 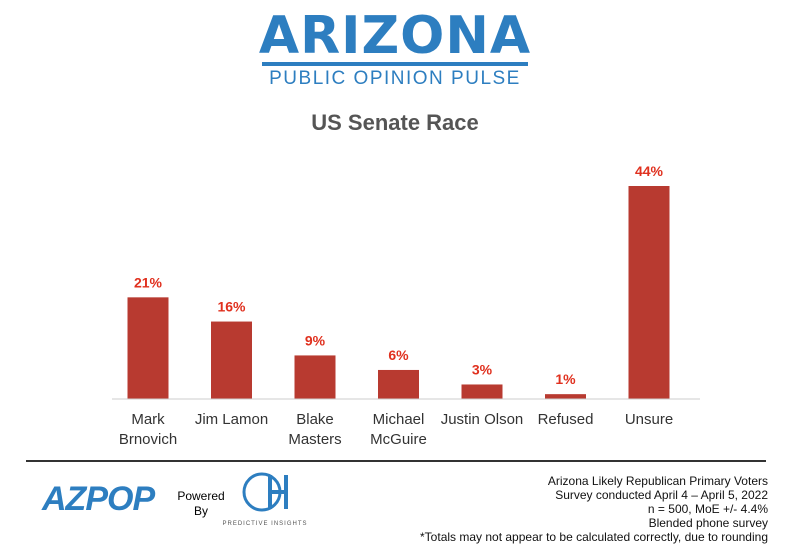 I want to click on category-label: Masters, so click(x=314, y=439).